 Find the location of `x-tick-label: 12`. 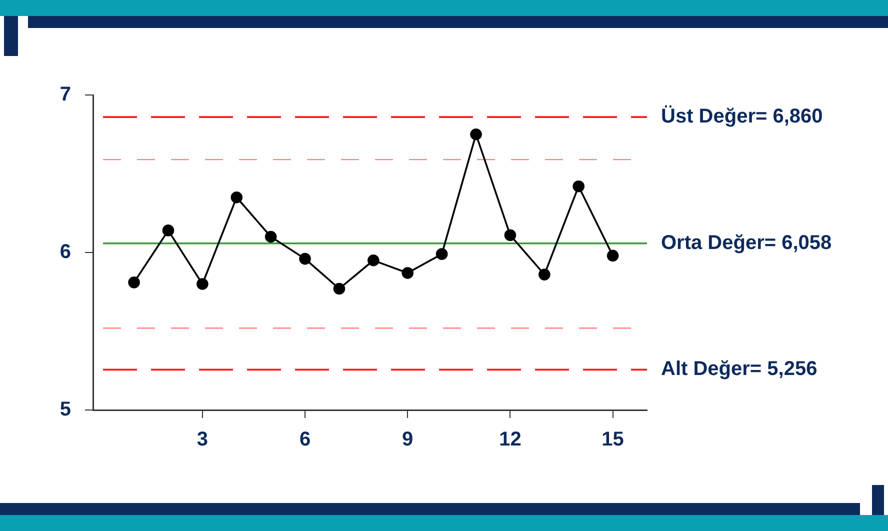

x-tick-label: 12 is located at coordinates (510, 439).